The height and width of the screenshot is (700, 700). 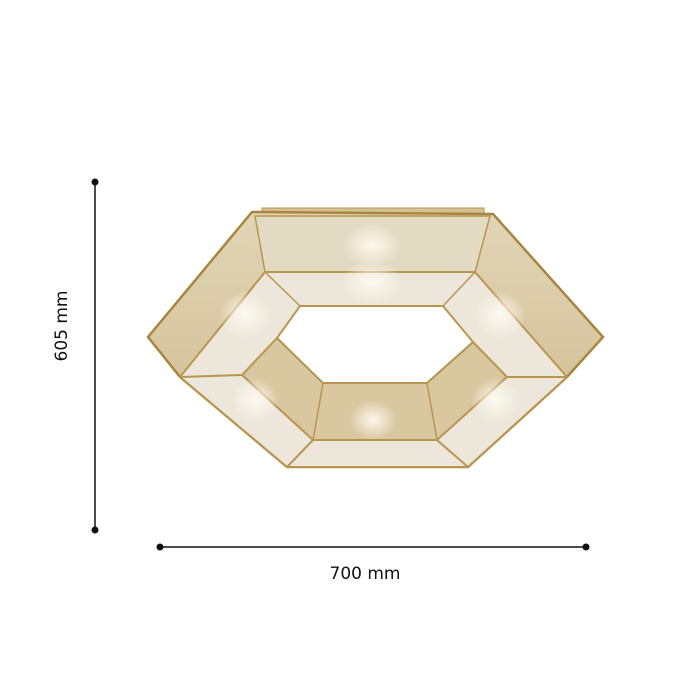 What do you see at coordinates (62, 326) in the screenshot?
I see `height-label: 605 mm` at bounding box center [62, 326].